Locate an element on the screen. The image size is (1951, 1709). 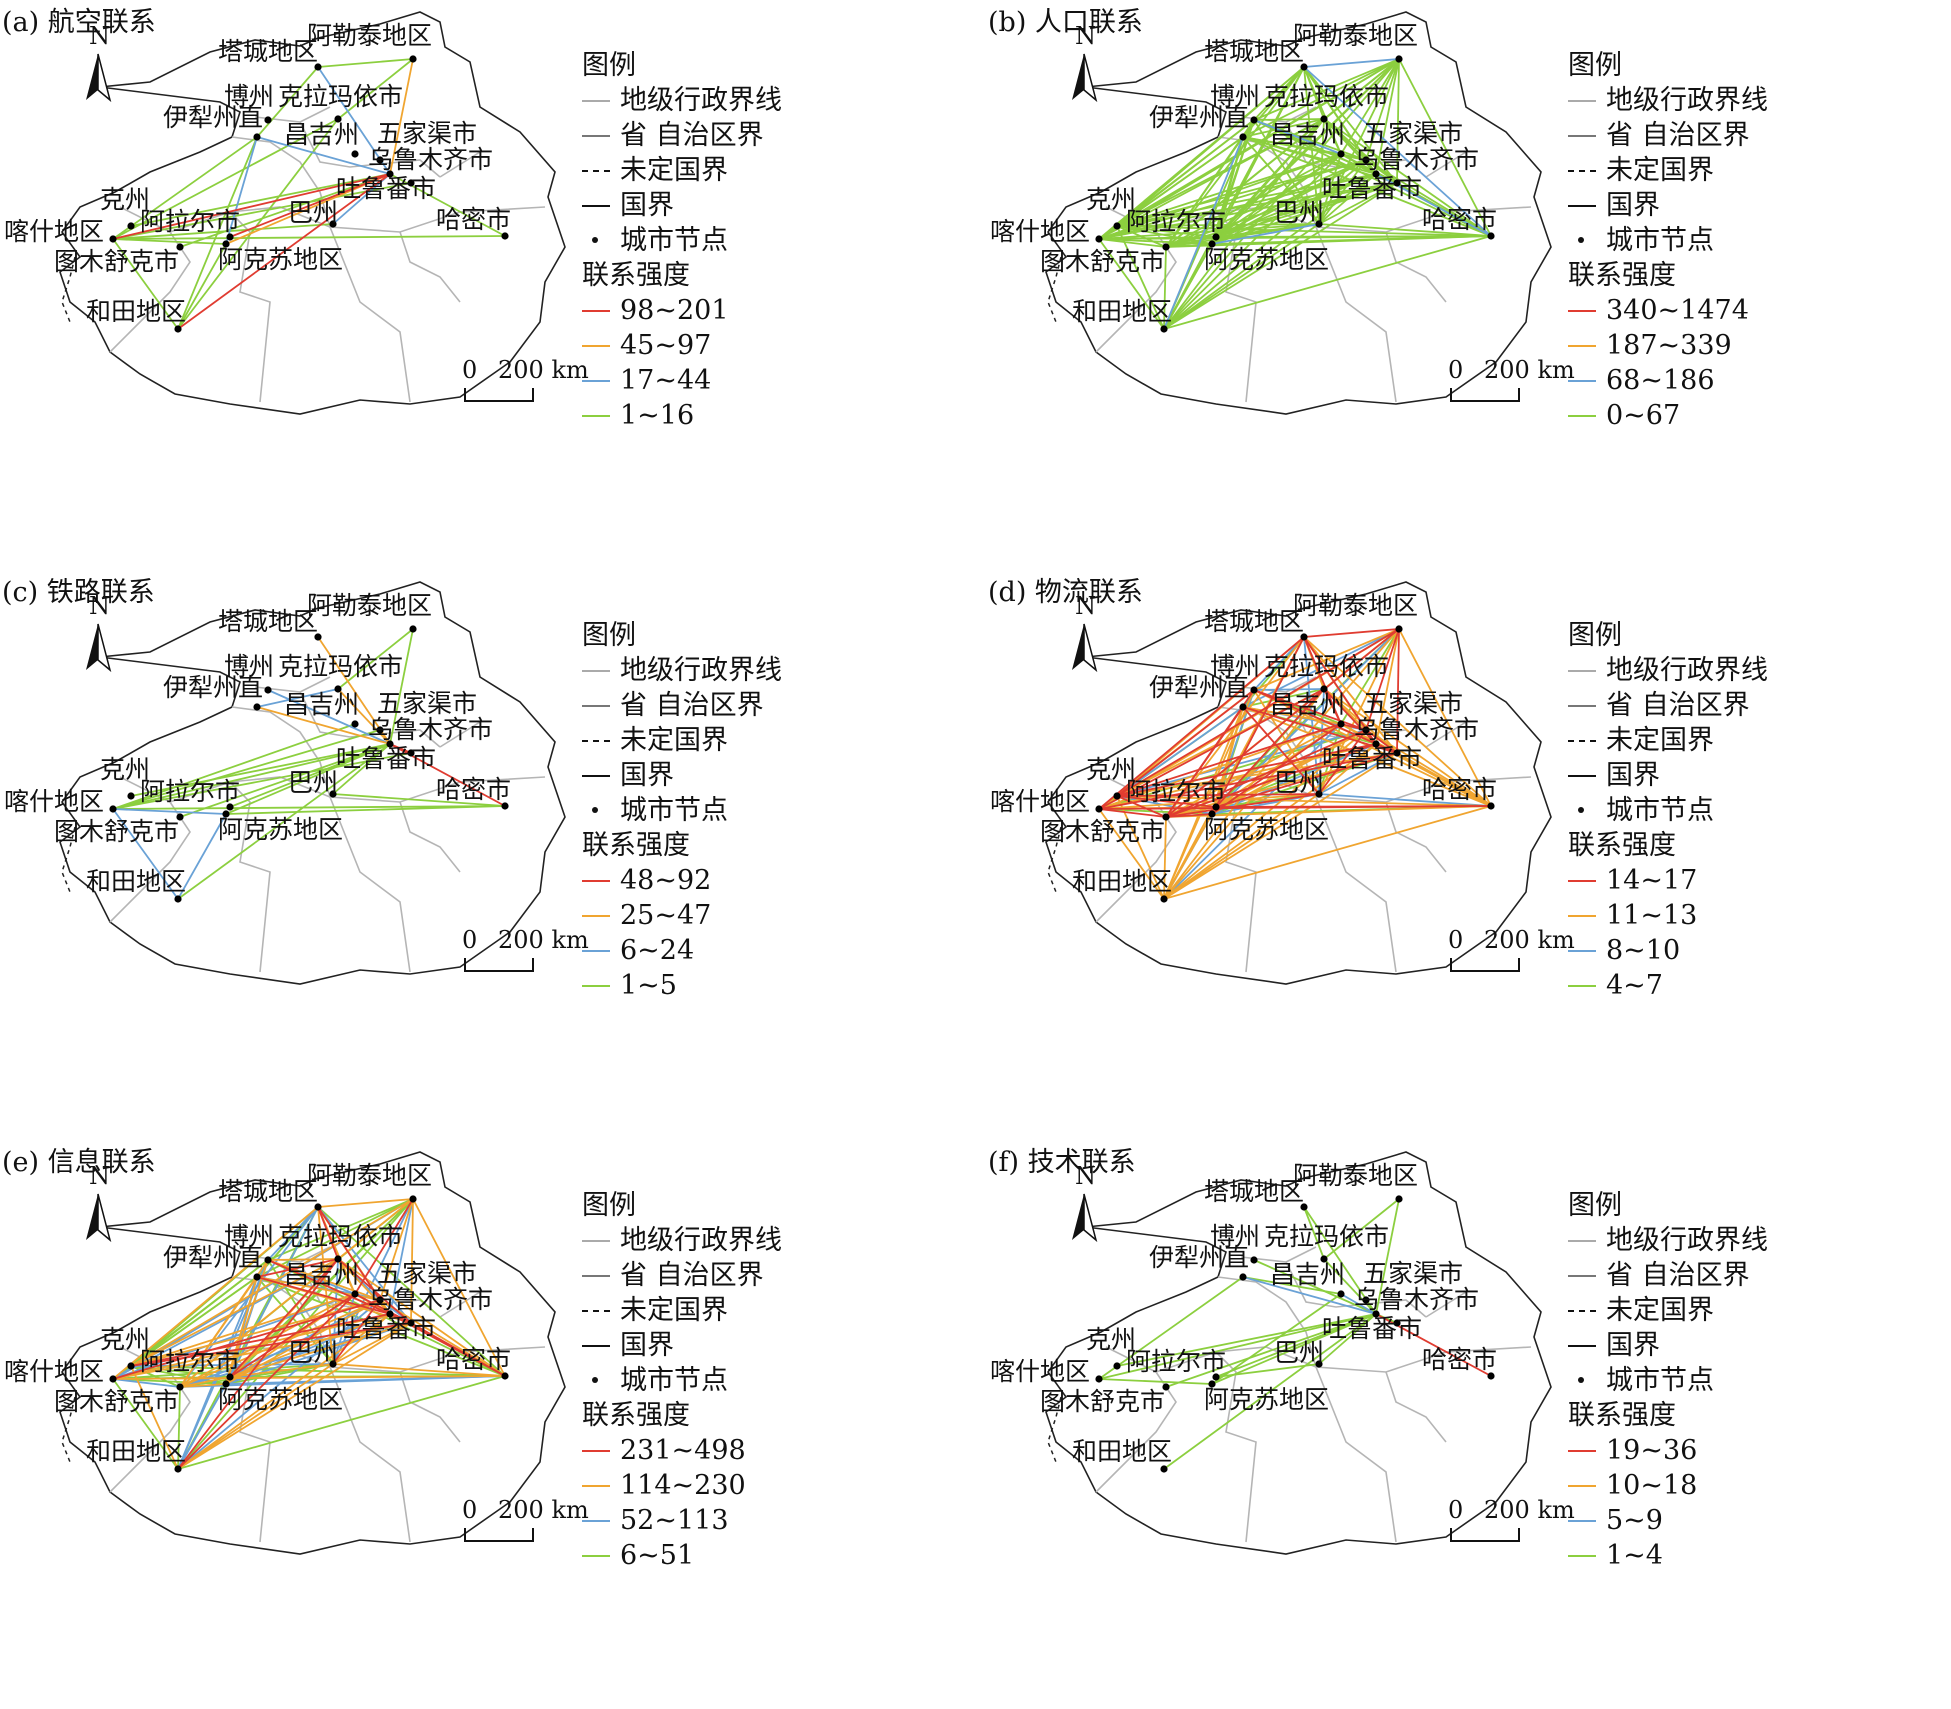
panel-title: (d) 物流联系 is located at coordinates (1065, 592).